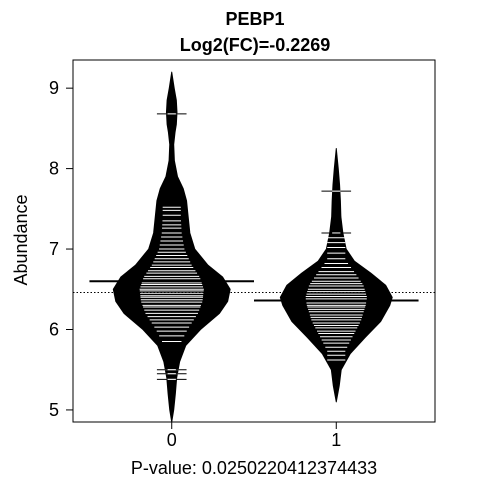  Describe the element at coordinates (54, 249) in the screenshot. I see `y-tick-label-7: 7` at that location.